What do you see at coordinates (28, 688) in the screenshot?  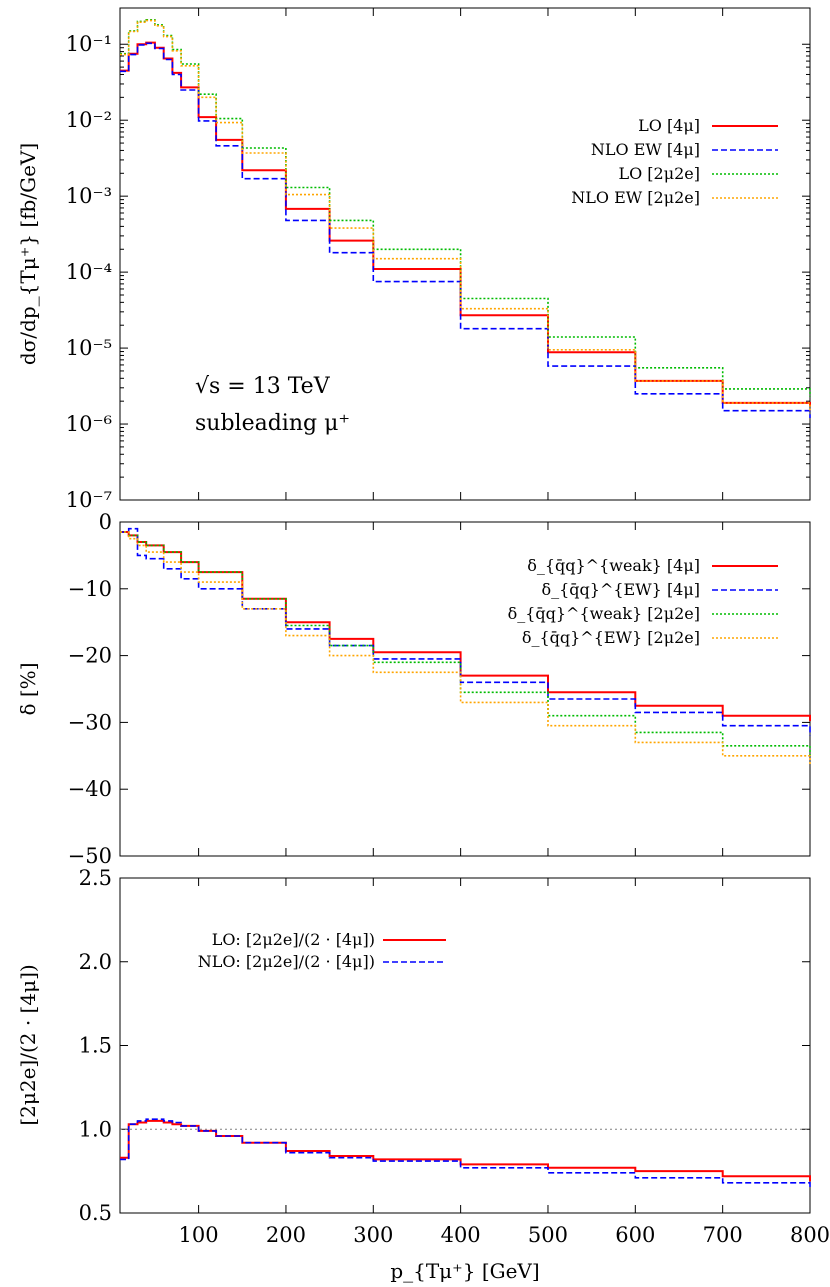 I see `middle-y-axis-label: δ [%]` at bounding box center [28, 688].